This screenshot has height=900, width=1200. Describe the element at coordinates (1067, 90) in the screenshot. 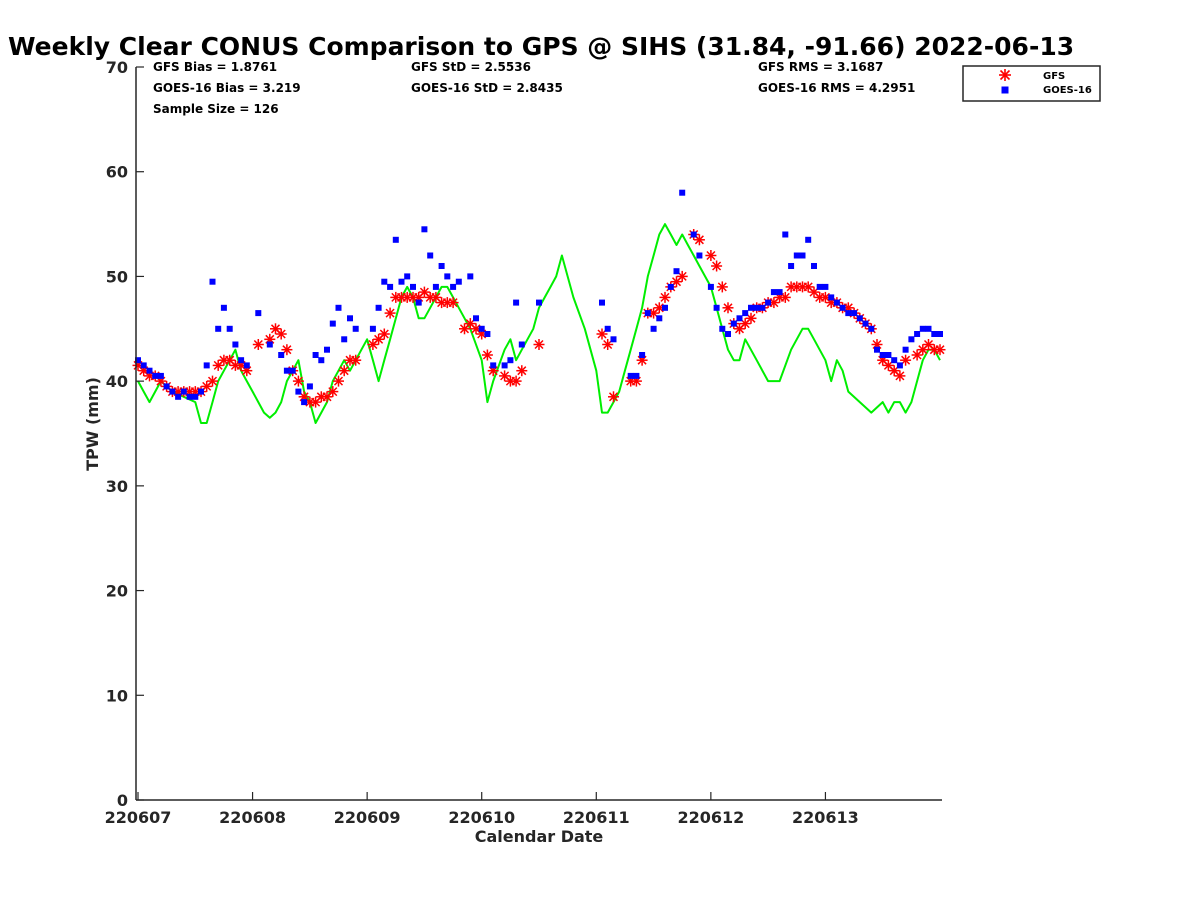

I see `legend-goes-label: GOES-16` at that location.